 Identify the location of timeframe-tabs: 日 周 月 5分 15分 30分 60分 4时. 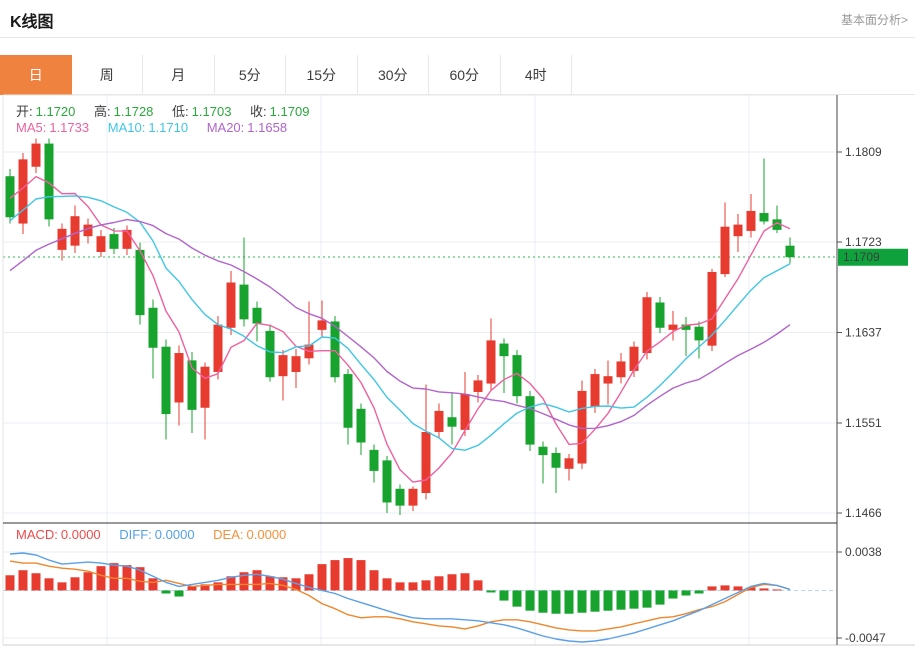
(457, 75).